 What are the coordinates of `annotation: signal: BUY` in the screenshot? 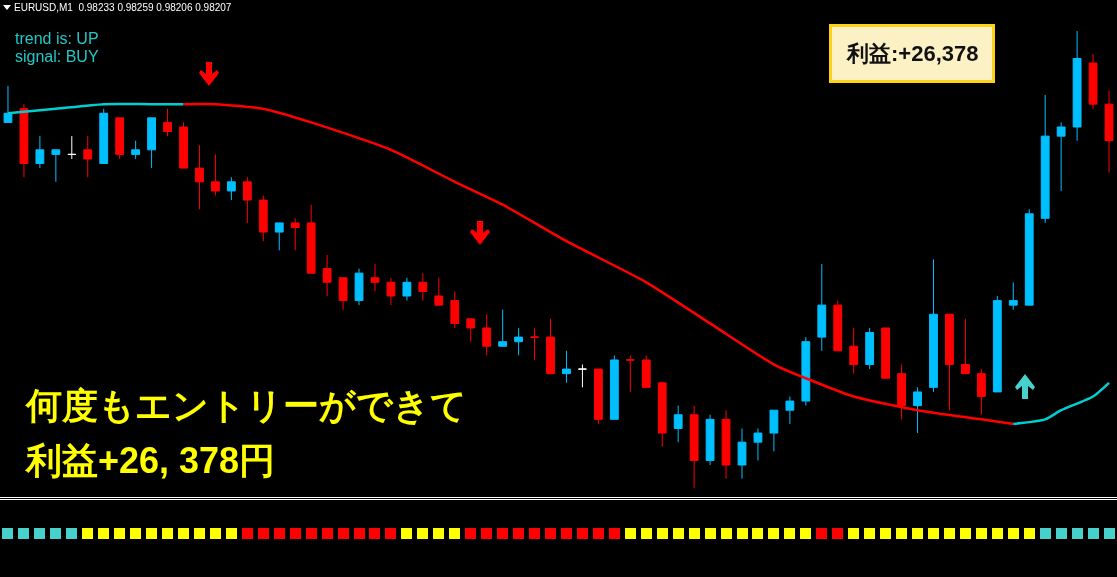 It's located at (57, 56).